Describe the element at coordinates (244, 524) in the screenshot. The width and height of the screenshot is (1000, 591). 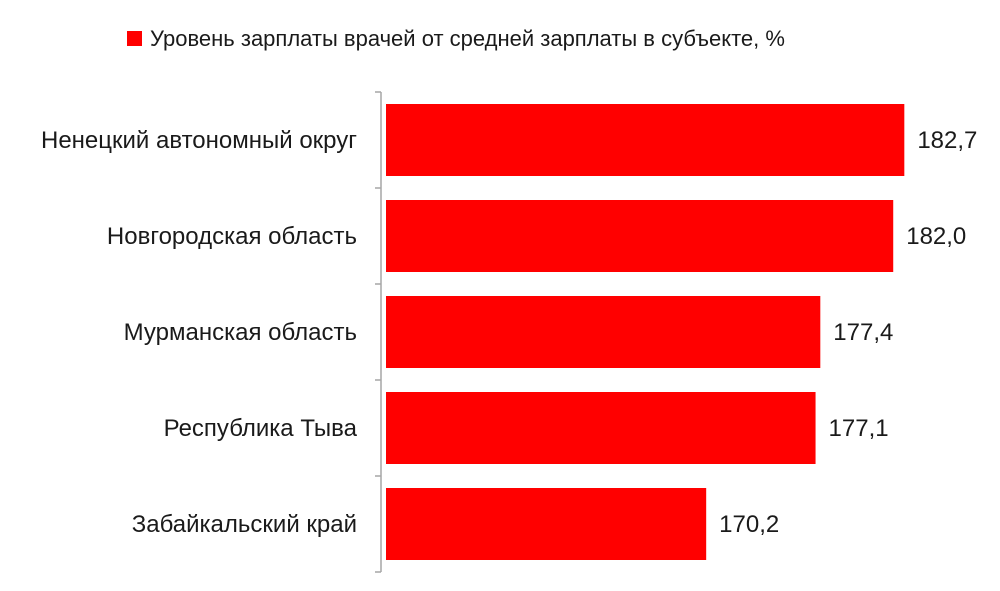
I see `category-label-5: Забайкальский край` at that location.